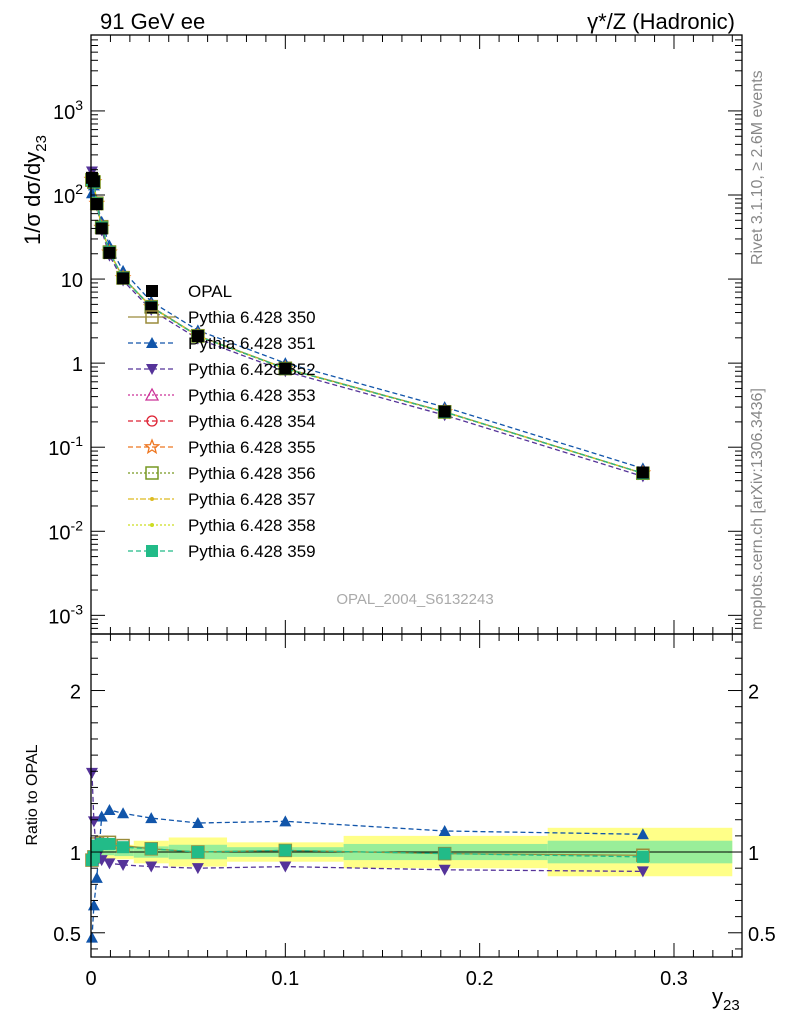 The image size is (786, 1024). I want to click on legend-entry-10: Pythia 6.428 359, so click(222, 551).